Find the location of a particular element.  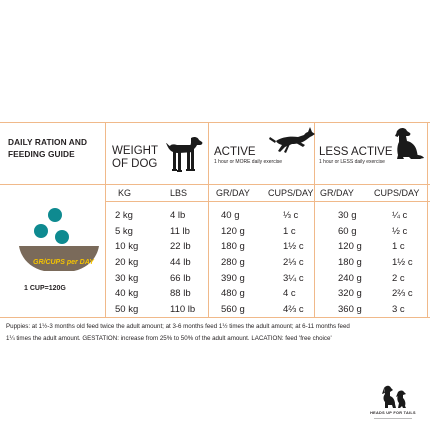

beagle-dog-icon is located at coordinates (184, 154).